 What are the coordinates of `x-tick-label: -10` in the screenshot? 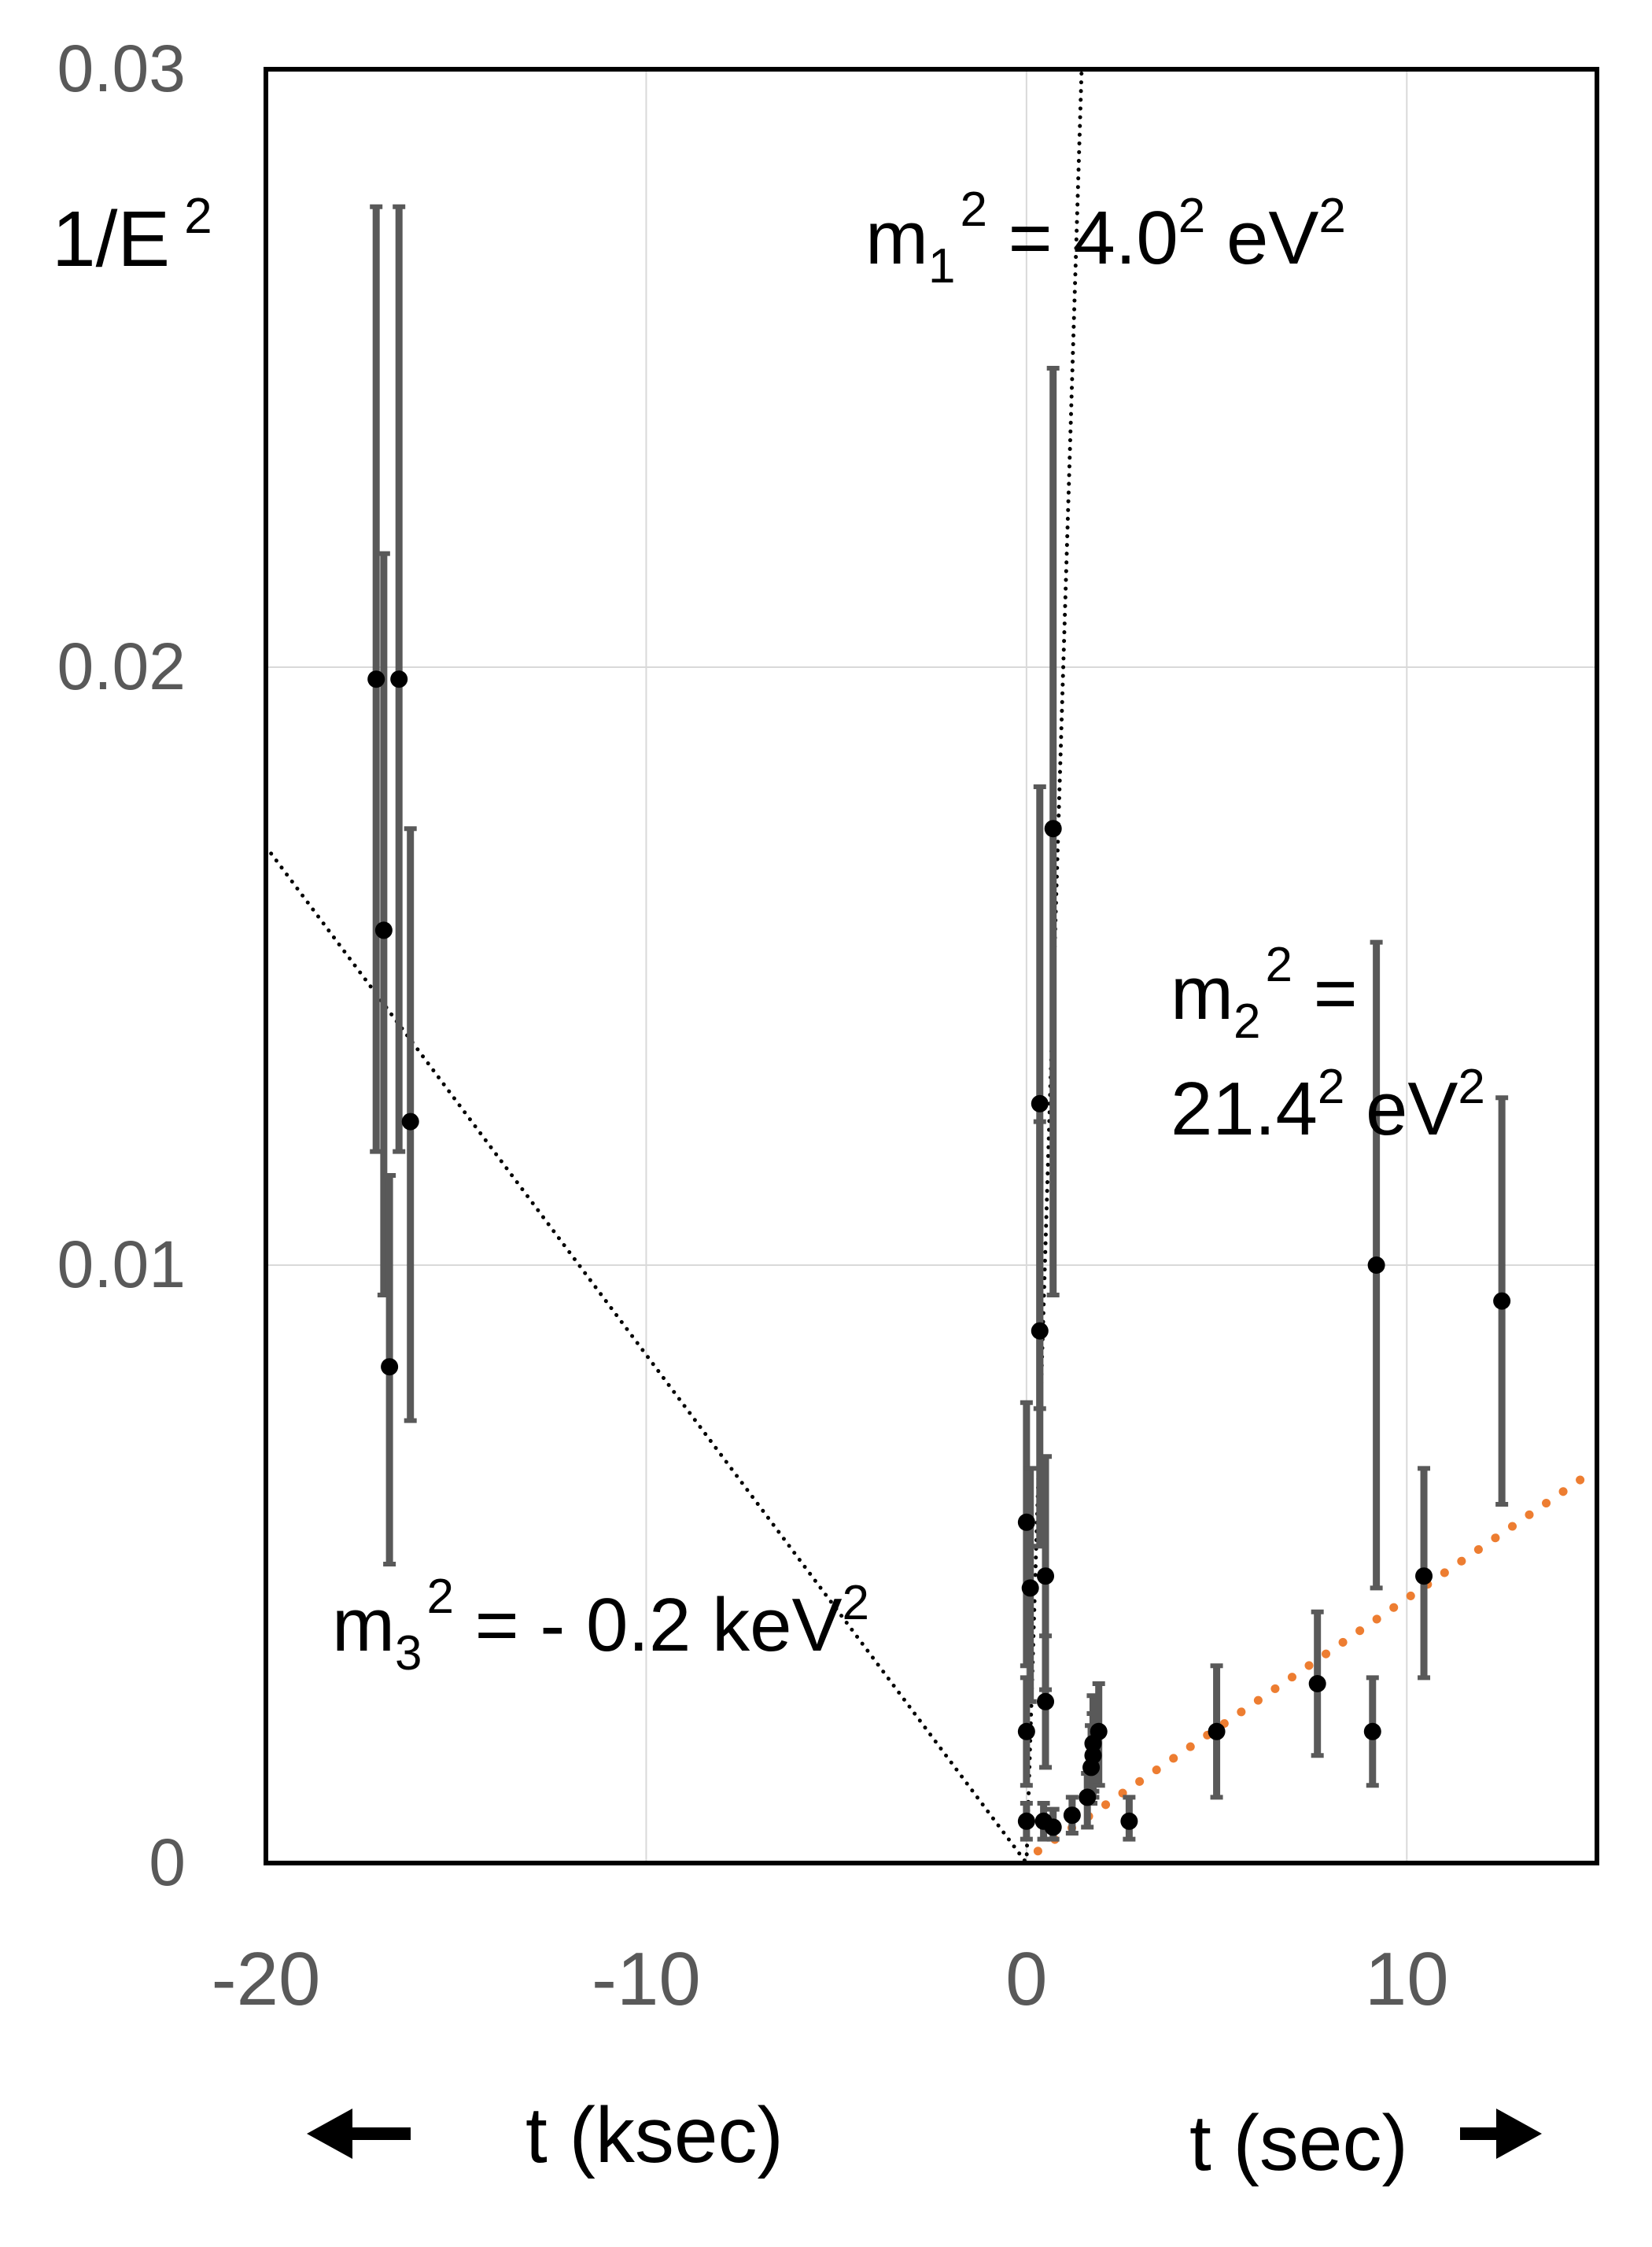 It's located at (646, 1979).